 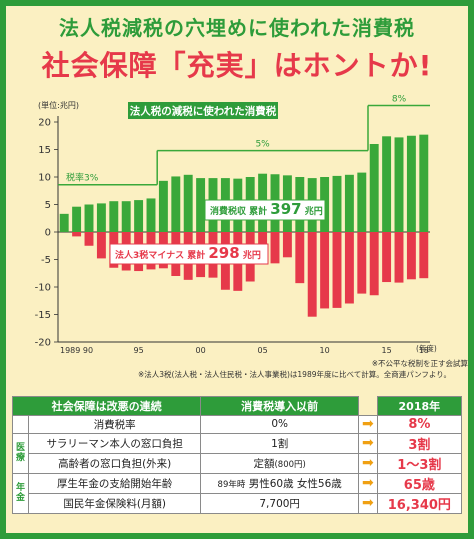 What do you see at coordinates (223, 253) in the screenshot?
I see `corporate-total-value: 298` at bounding box center [223, 253].